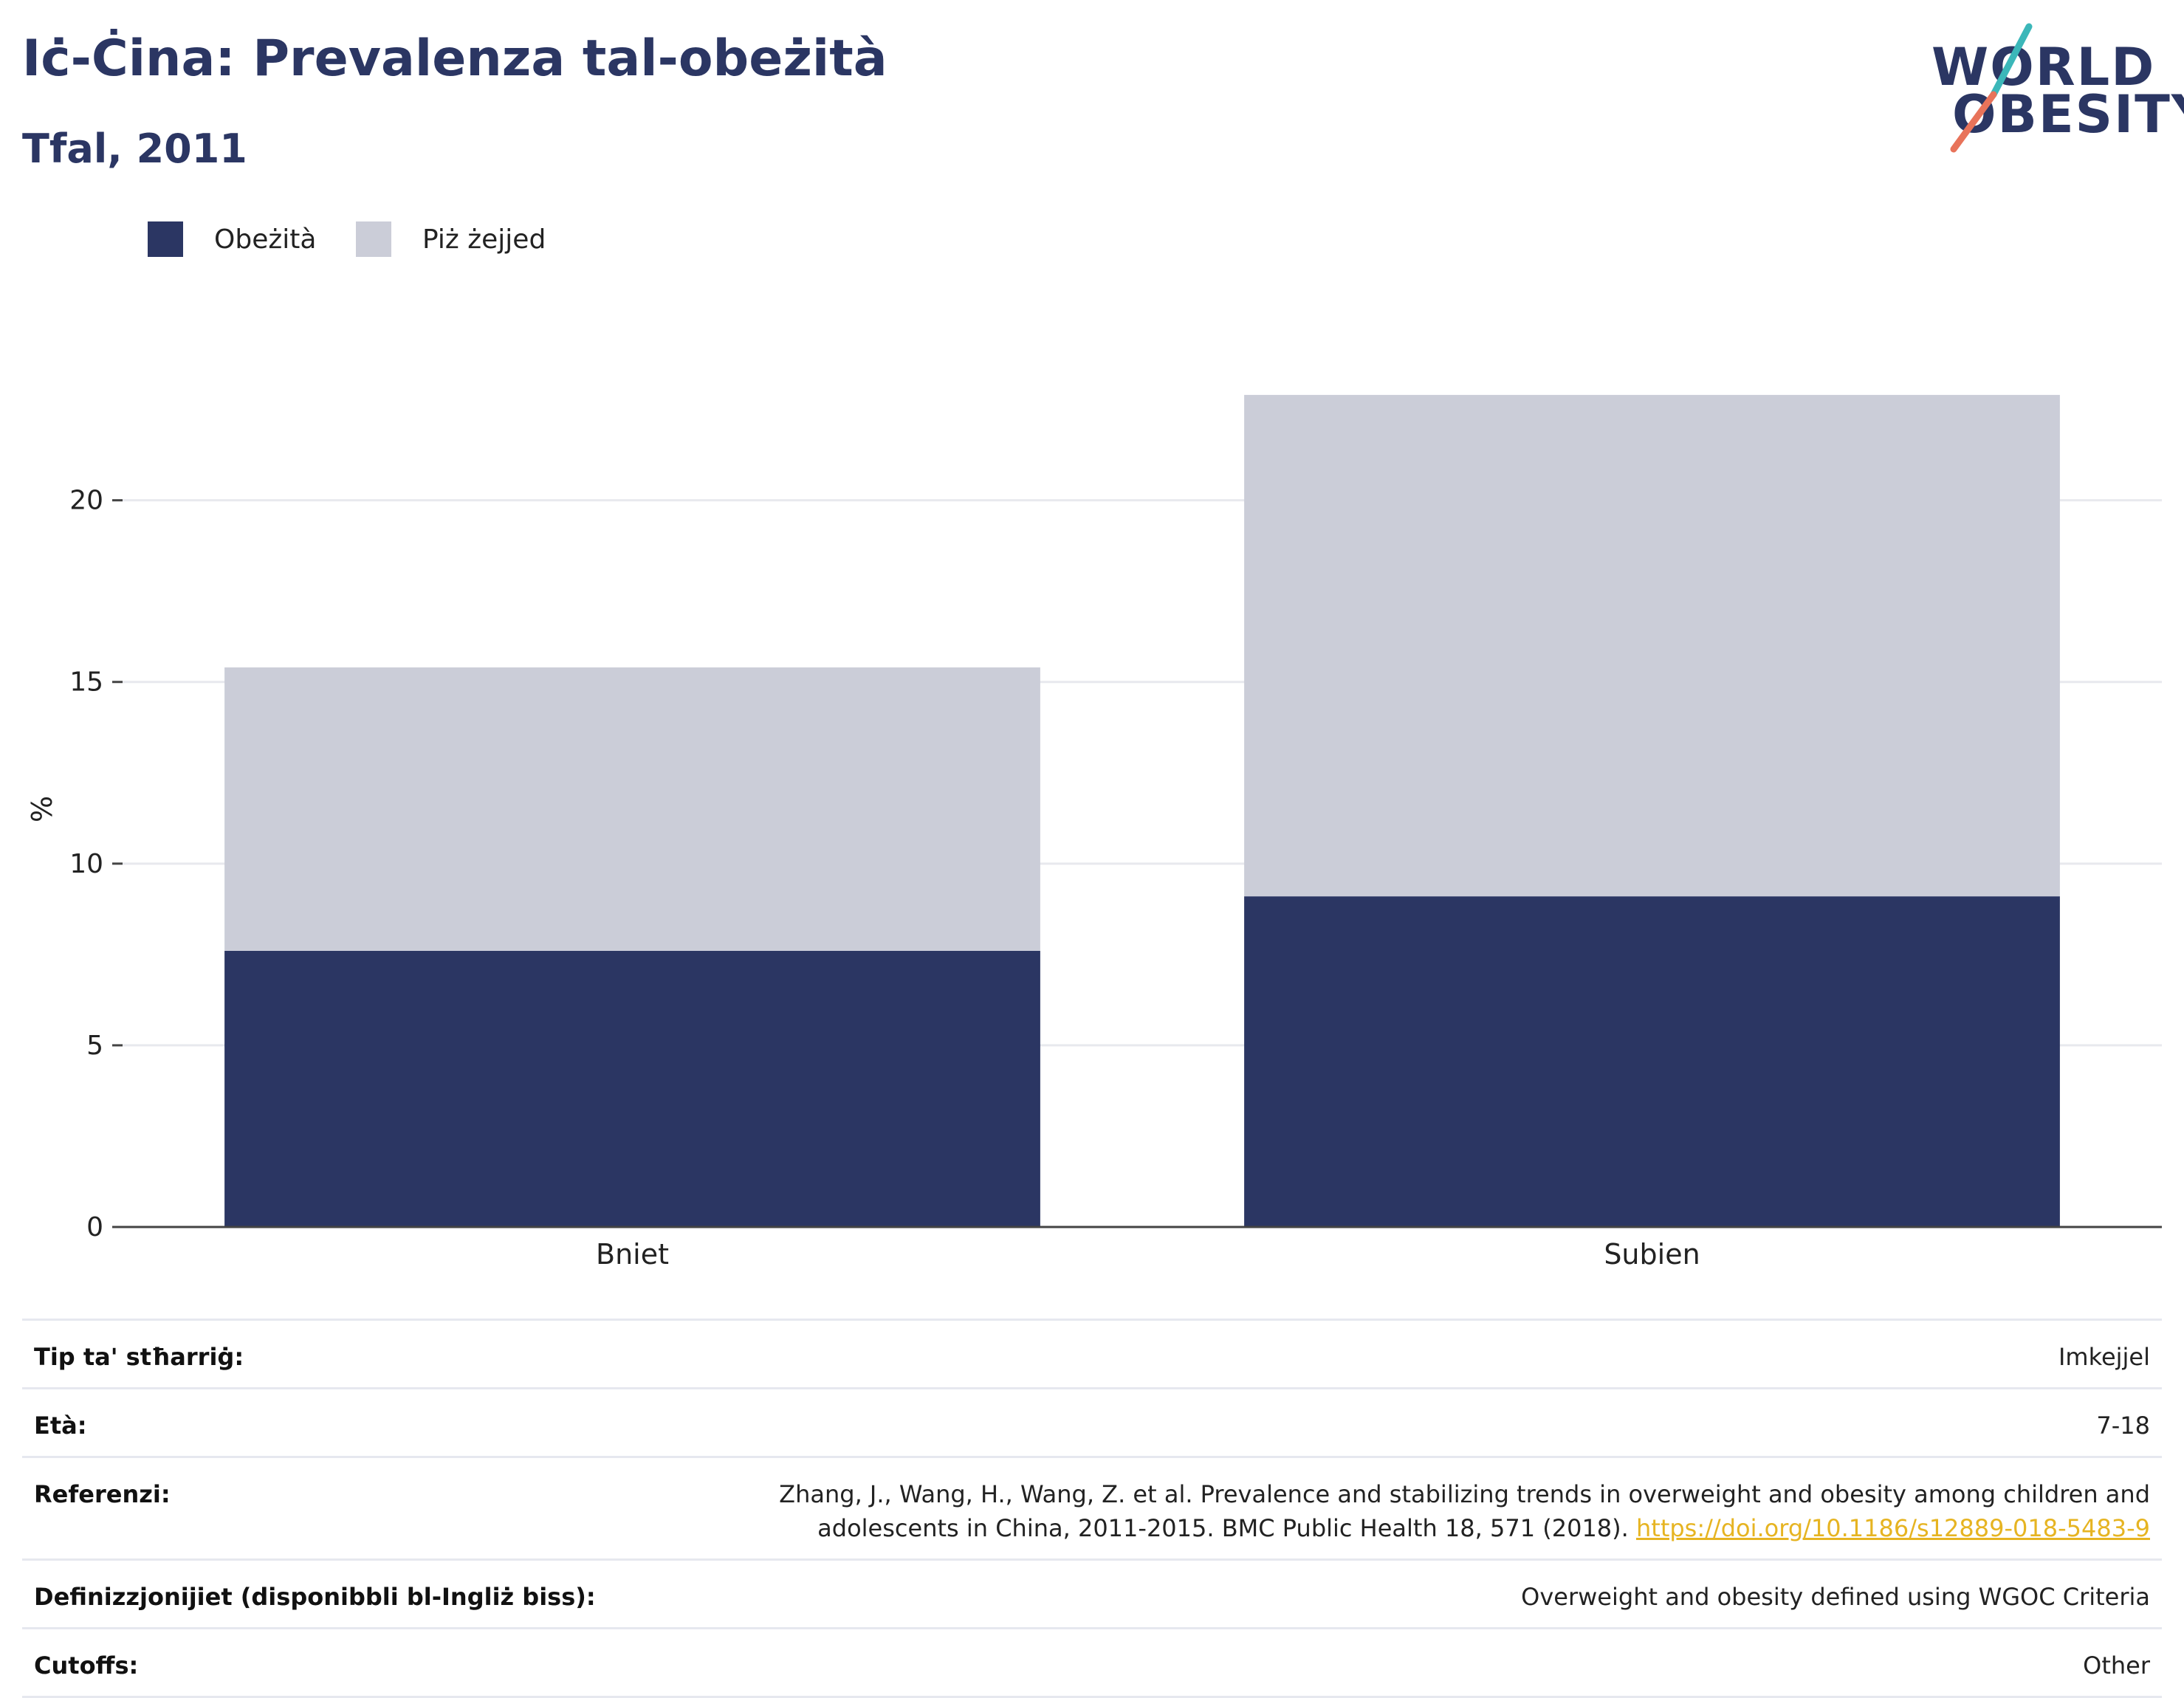  What do you see at coordinates (95, 1046) in the screenshot?
I see `y-tick-label: 5` at bounding box center [95, 1046].